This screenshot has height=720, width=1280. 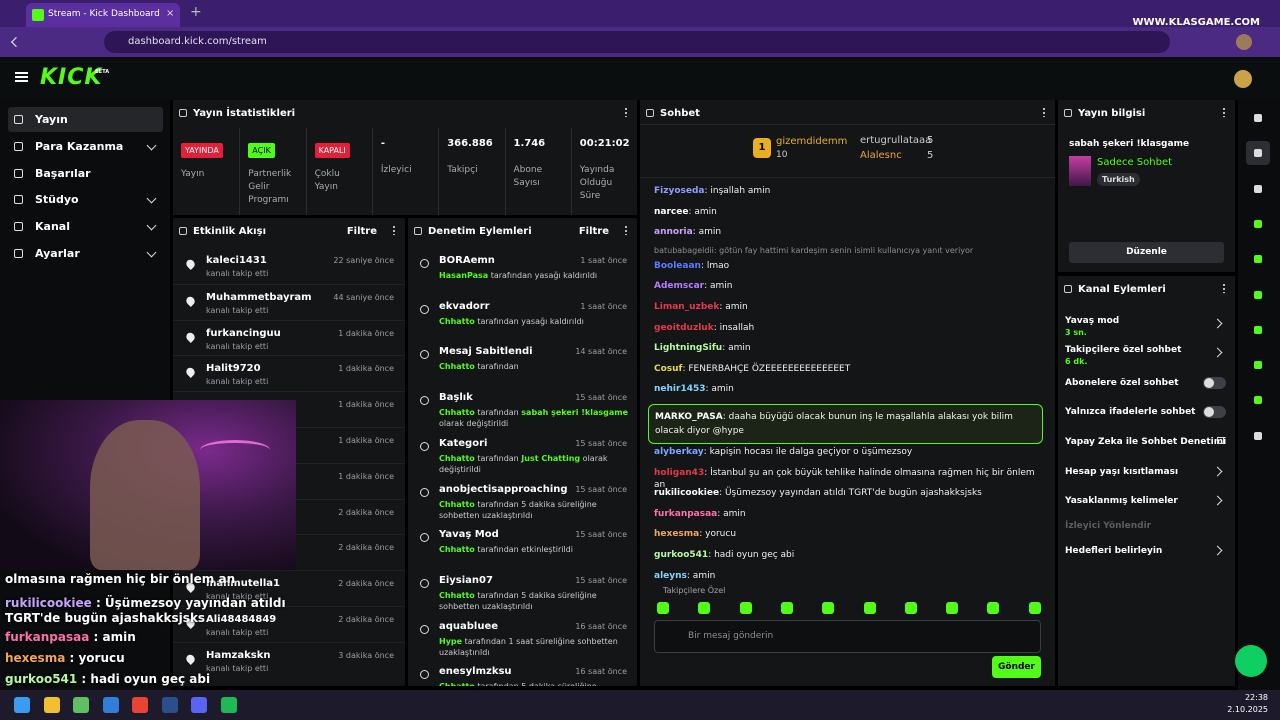 What do you see at coordinates (1209, 383) in the screenshot?
I see `toggle-knob` at bounding box center [1209, 383].